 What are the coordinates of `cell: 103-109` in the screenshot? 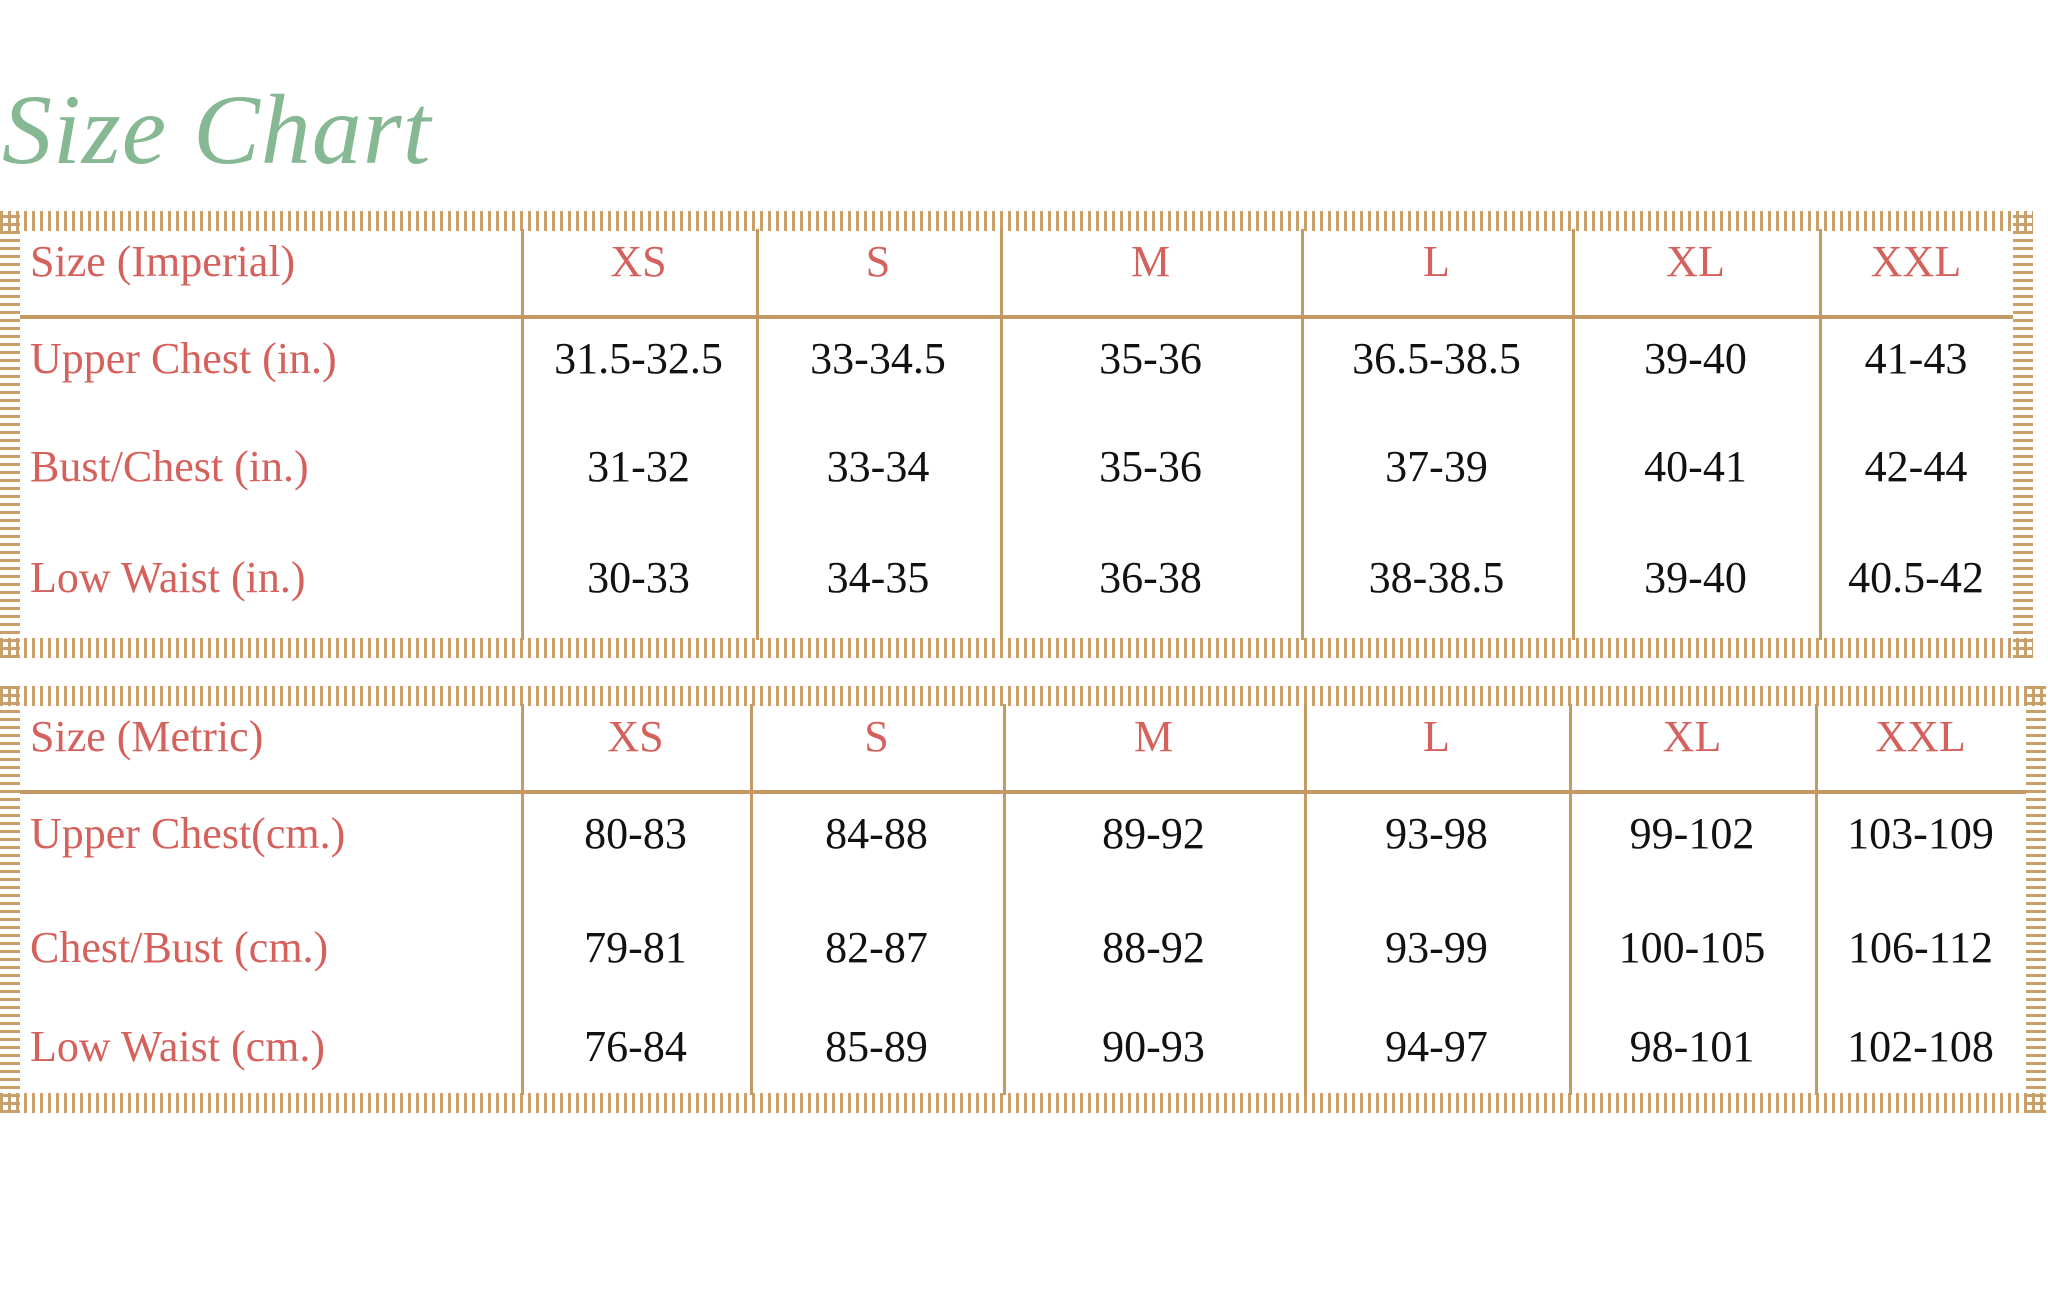 It's located at (1920, 833).